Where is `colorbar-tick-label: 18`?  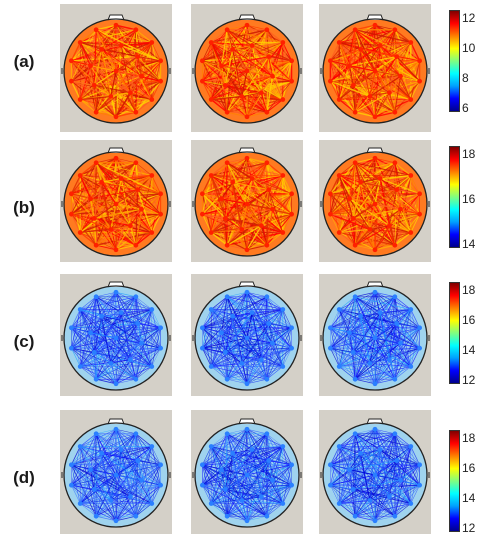 colorbar-tick-label: 18 is located at coordinates (469, 154).